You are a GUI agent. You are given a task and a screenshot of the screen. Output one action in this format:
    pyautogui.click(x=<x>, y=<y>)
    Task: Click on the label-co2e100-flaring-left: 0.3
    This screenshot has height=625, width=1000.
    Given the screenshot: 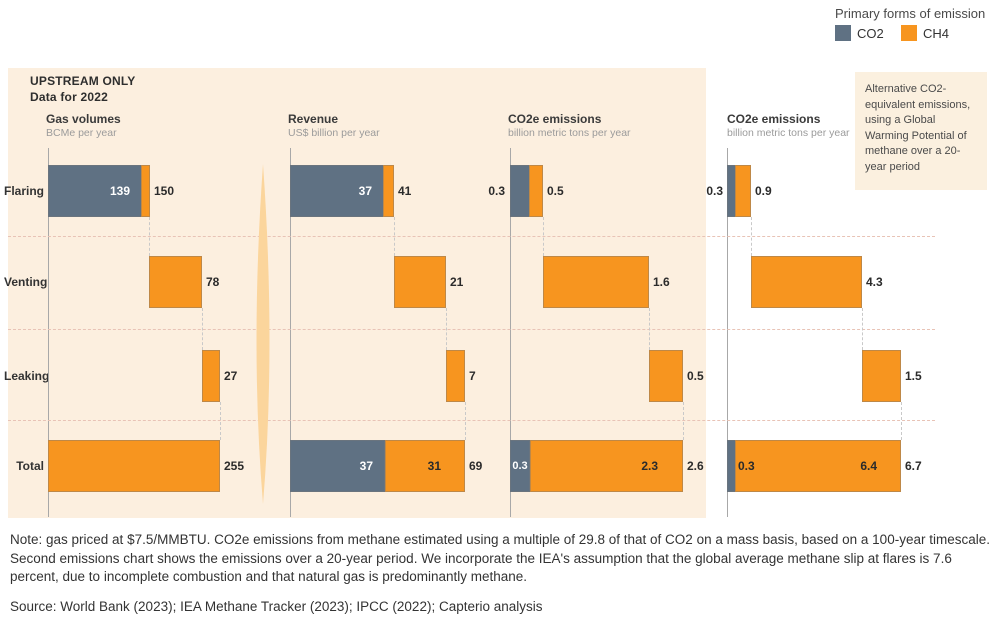 What is the action you would take?
    pyautogui.click(x=496, y=191)
    